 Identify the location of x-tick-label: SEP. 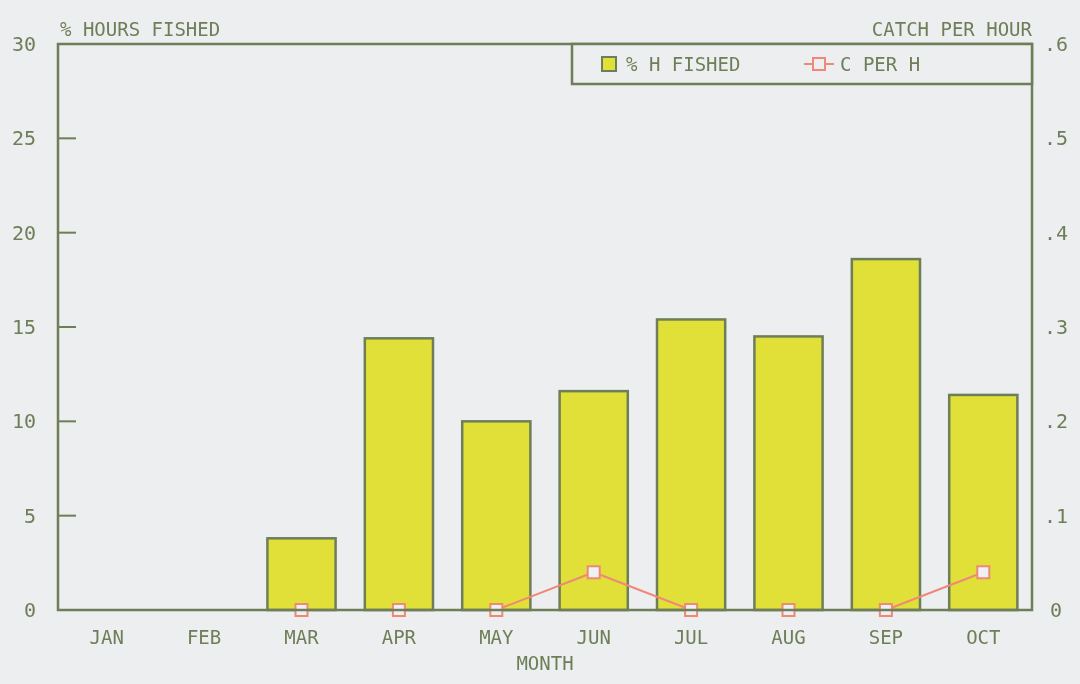
(886, 637).